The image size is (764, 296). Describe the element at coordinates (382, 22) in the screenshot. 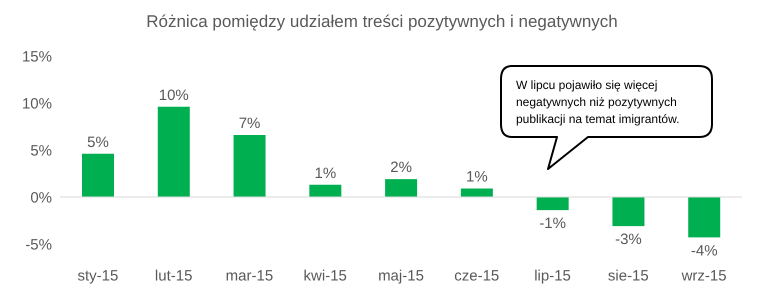

I see `chart-title: Różnica pomiędzy udziałem treści pozytywnych i negatywnych` at that location.